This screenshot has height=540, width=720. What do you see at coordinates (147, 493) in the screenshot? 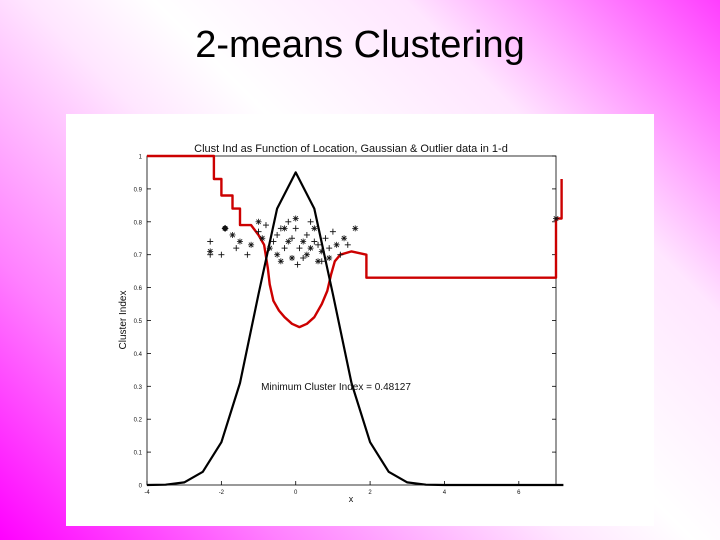
I see `x-tick-label: -4` at bounding box center [147, 493].